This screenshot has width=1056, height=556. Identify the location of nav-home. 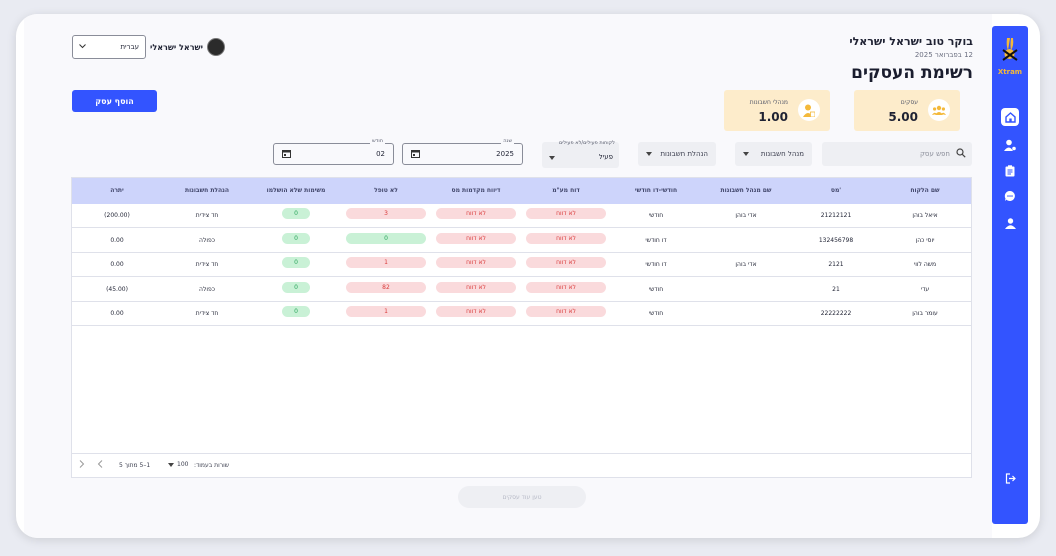
(1010, 117).